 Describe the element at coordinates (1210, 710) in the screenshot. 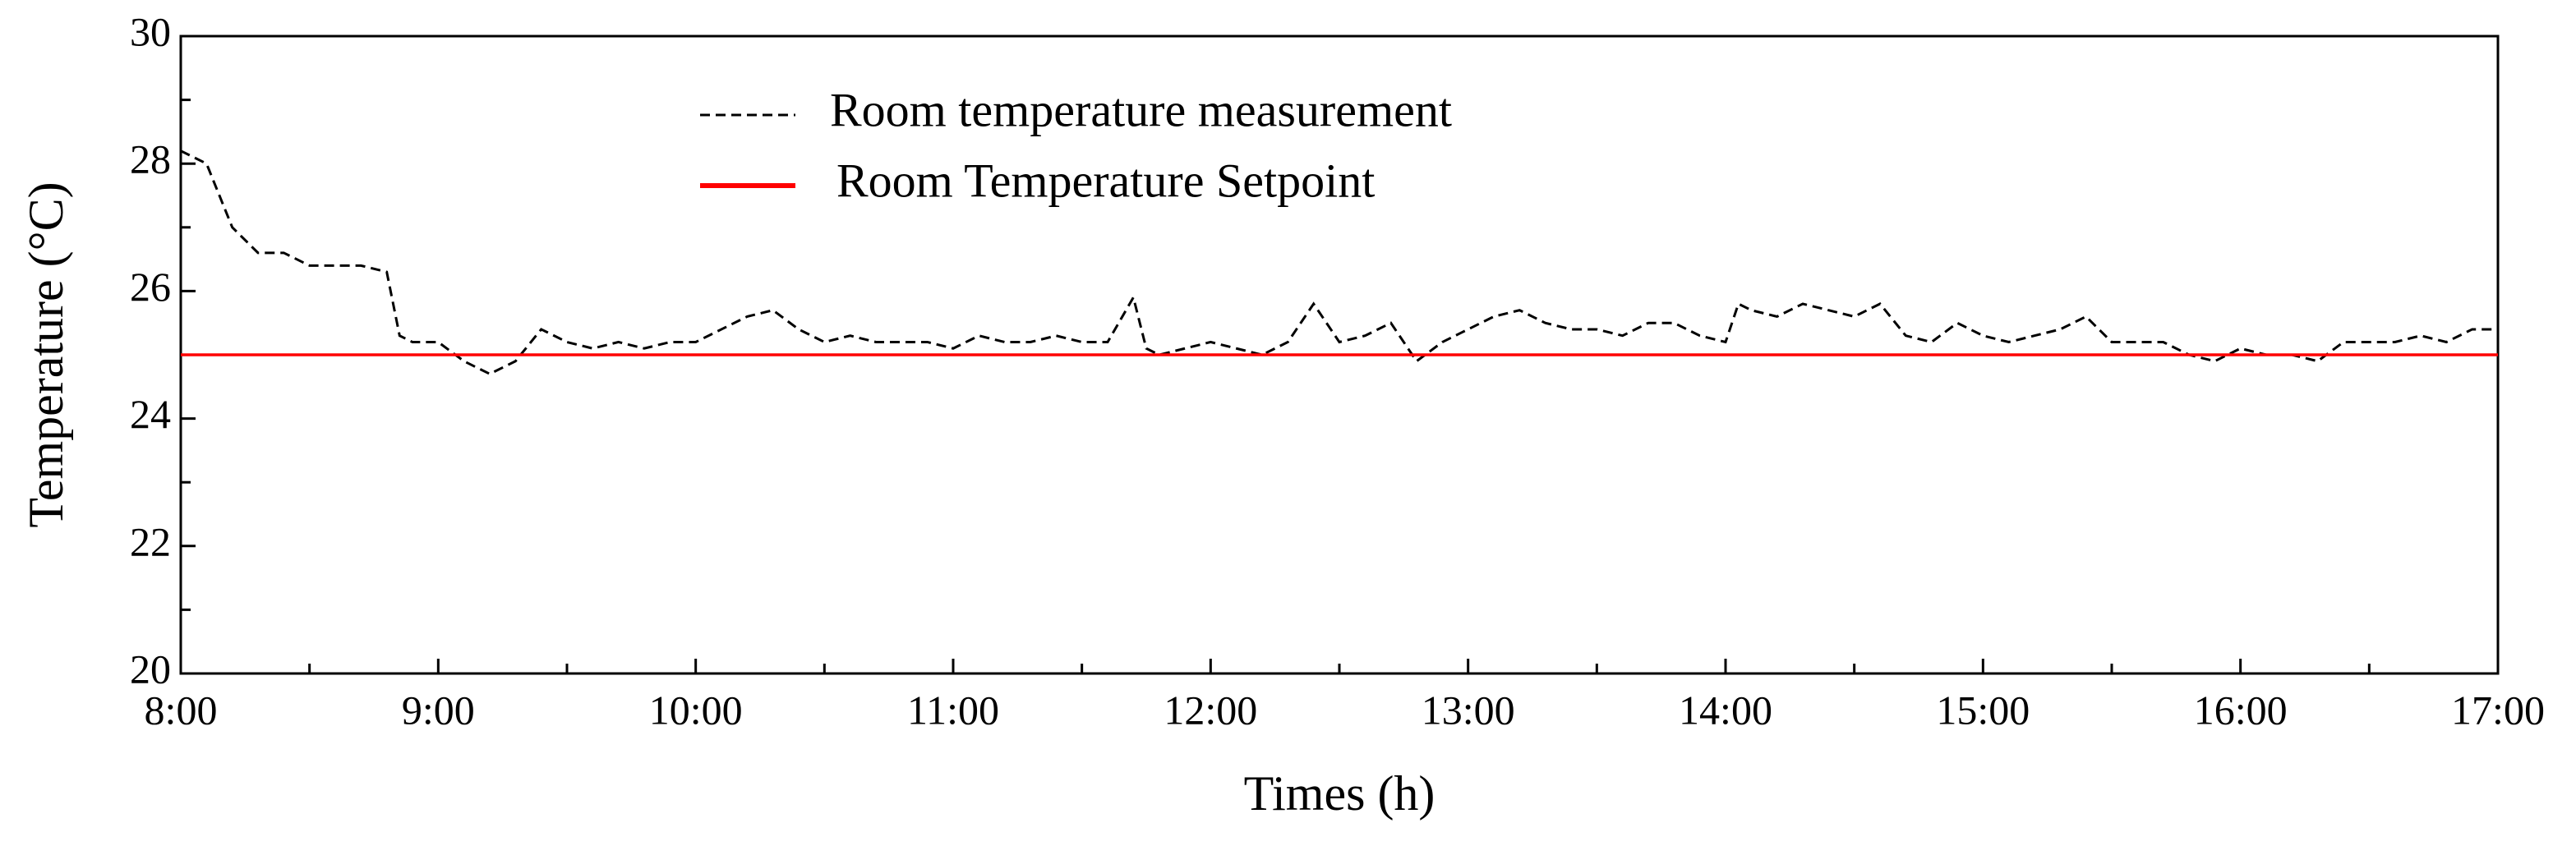

I see `x-tick-label: 12:00` at that location.